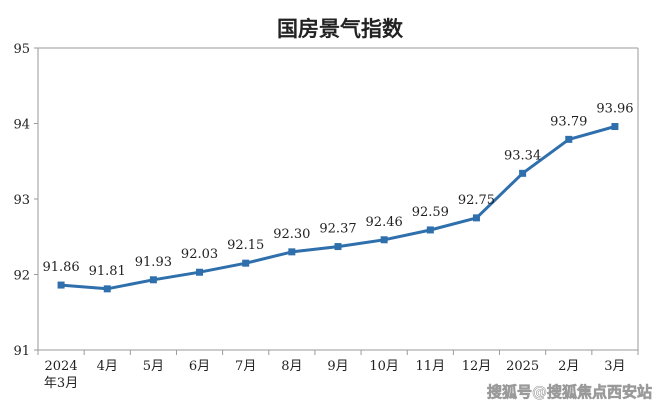 The width and height of the screenshot is (660, 406). Describe the element at coordinates (568, 366) in the screenshot. I see `x-tick-label: 2月` at that location.